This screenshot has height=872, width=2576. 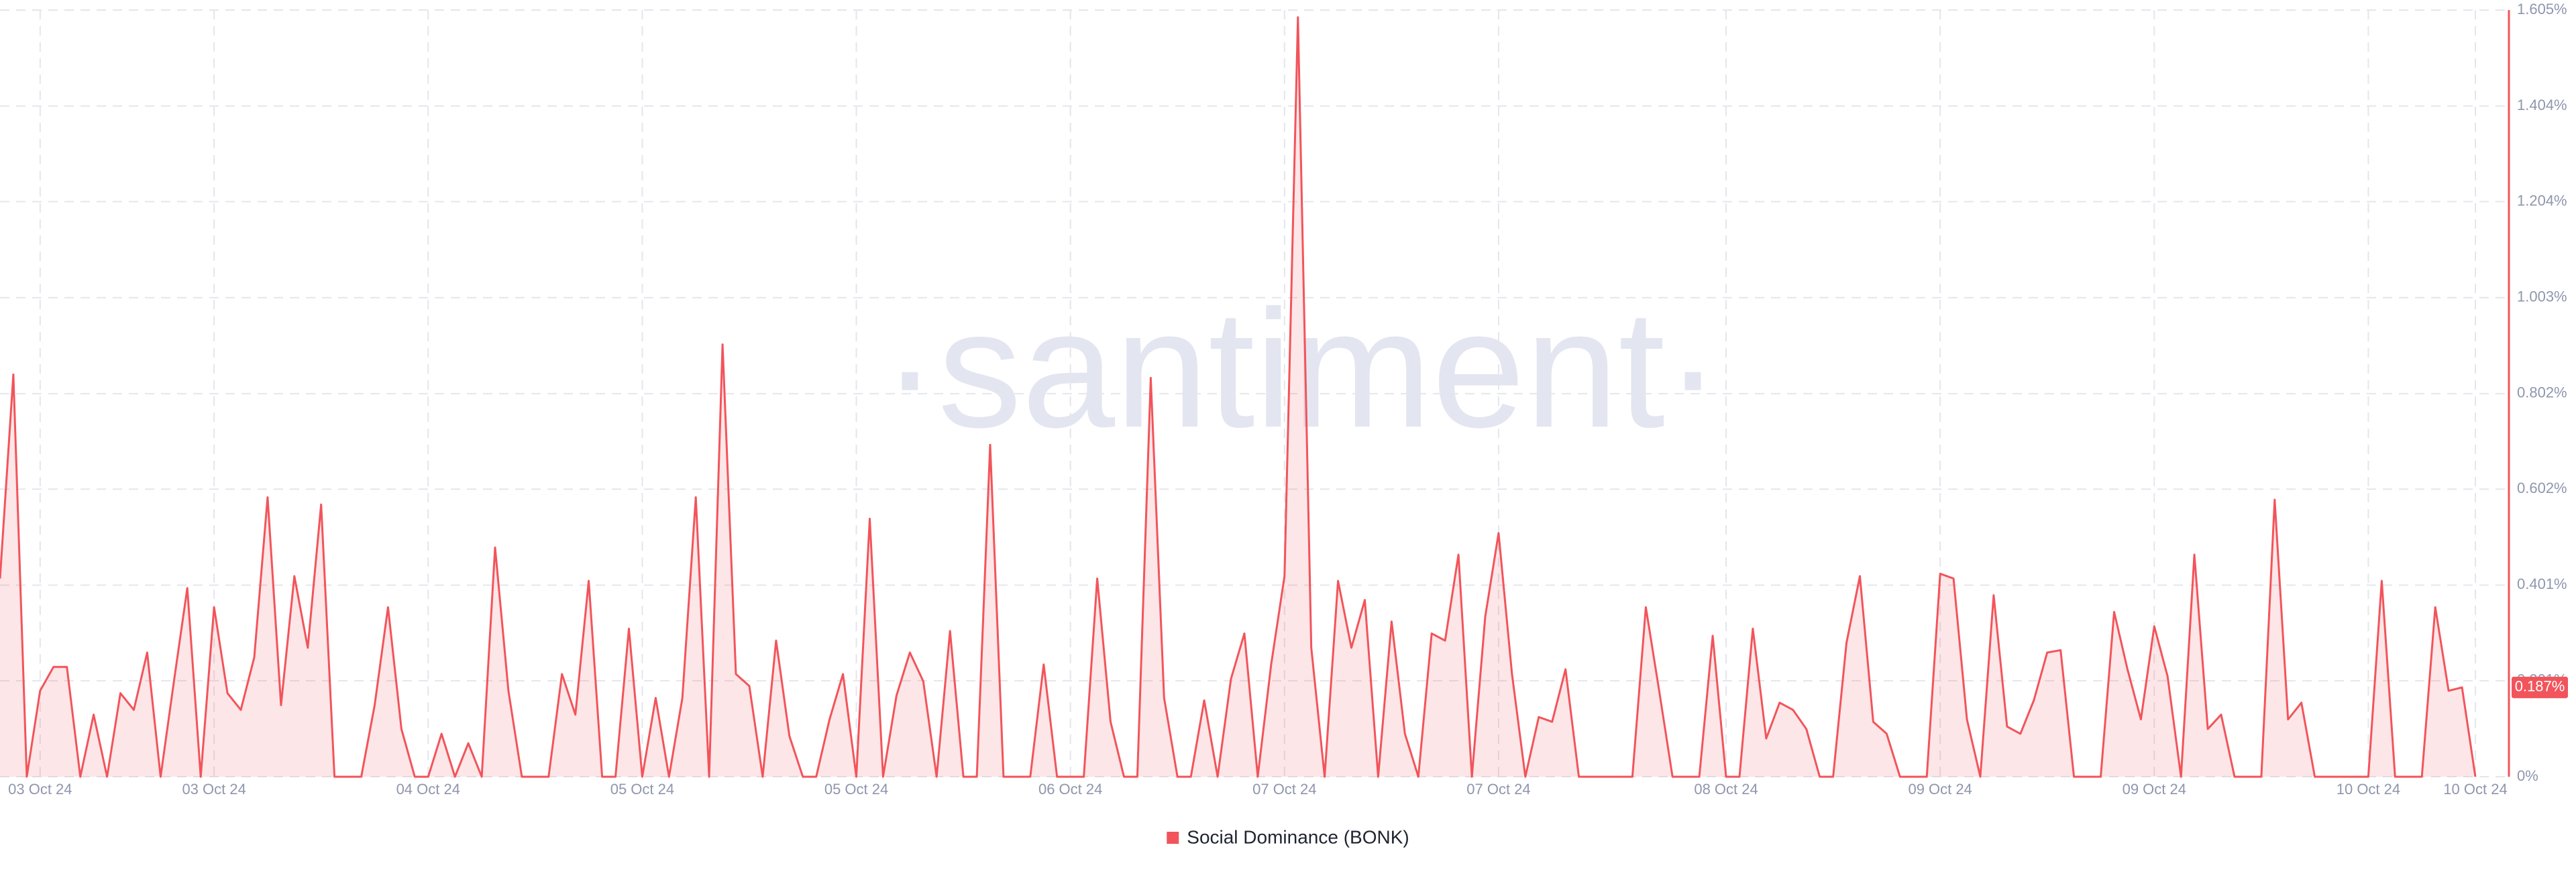 I want to click on x-tick-label: 06 Oct 24, so click(x=1070, y=790).